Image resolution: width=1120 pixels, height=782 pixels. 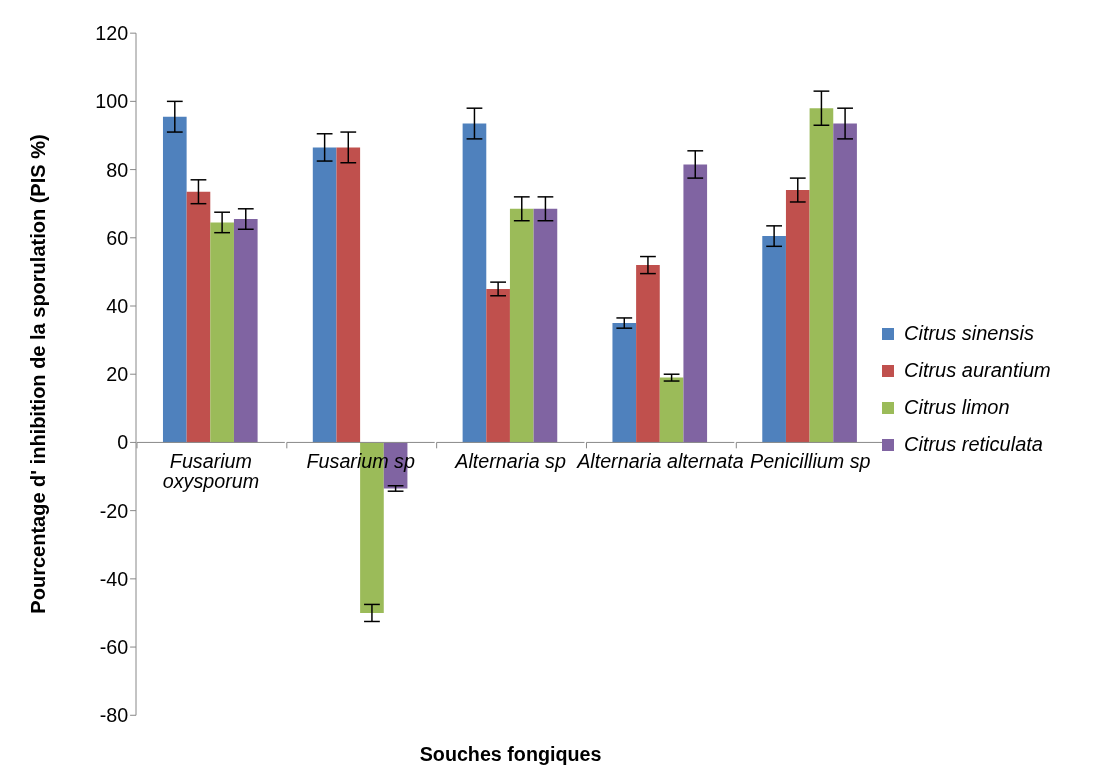 What do you see at coordinates (112, 33) in the screenshot?
I see `y-tick-label: 120` at bounding box center [112, 33].